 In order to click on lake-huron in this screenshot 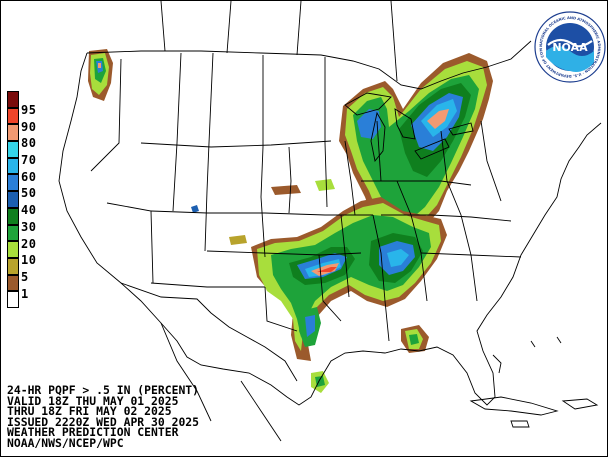, I will do `click(405, 124)`.